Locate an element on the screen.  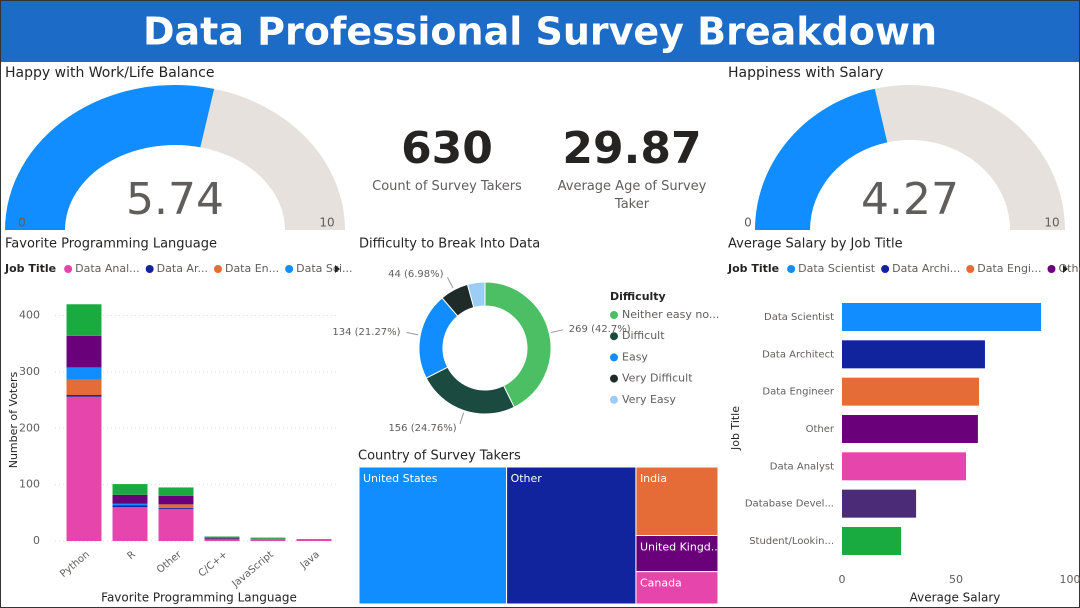
legend-label: Easy is located at coordinates (635, 356).